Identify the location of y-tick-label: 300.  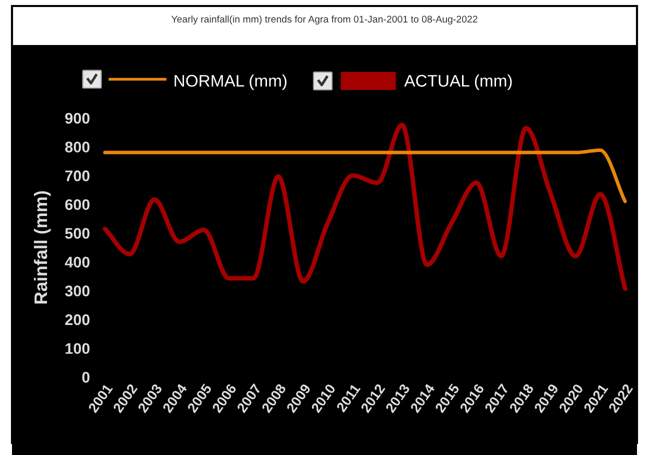
(77, 291).